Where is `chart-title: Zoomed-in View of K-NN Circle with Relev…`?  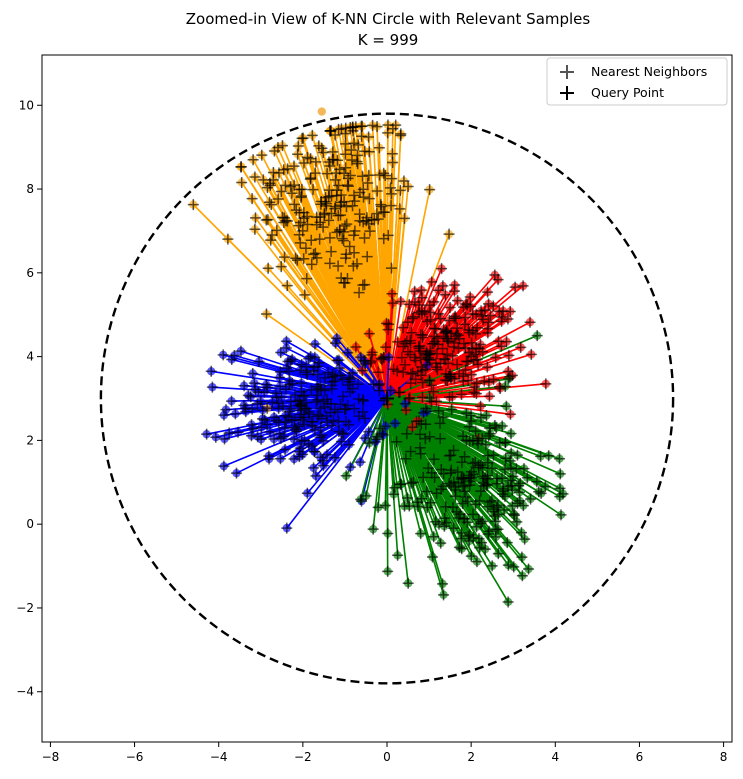
chart-title: Zoomed-in View of K-NN Circle with Relev… is located at coordinates (388, 19).